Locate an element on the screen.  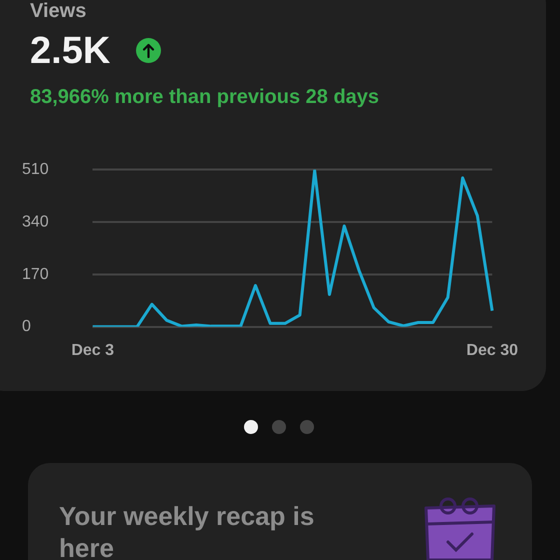
chart-title: Views is located at coordinates (58, 11).